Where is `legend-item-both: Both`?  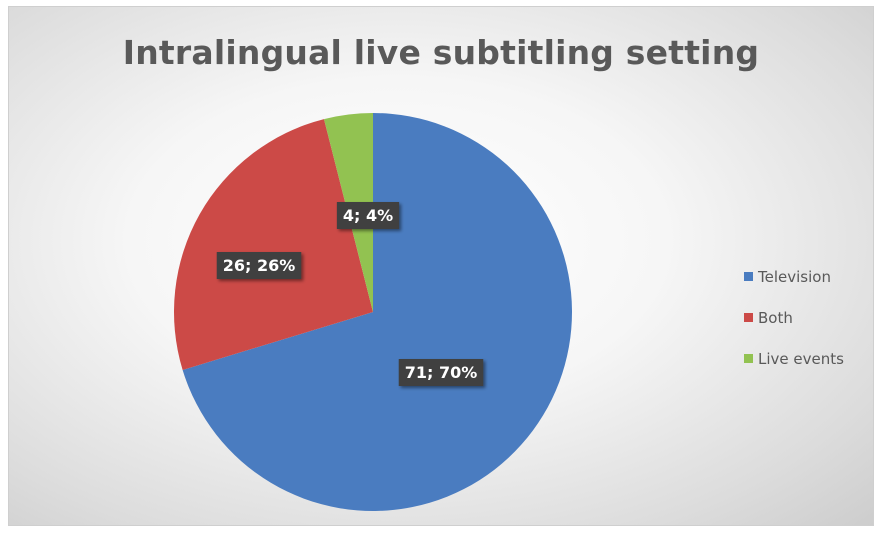
legend-item-both: Both is located at coordinates (794, 317).